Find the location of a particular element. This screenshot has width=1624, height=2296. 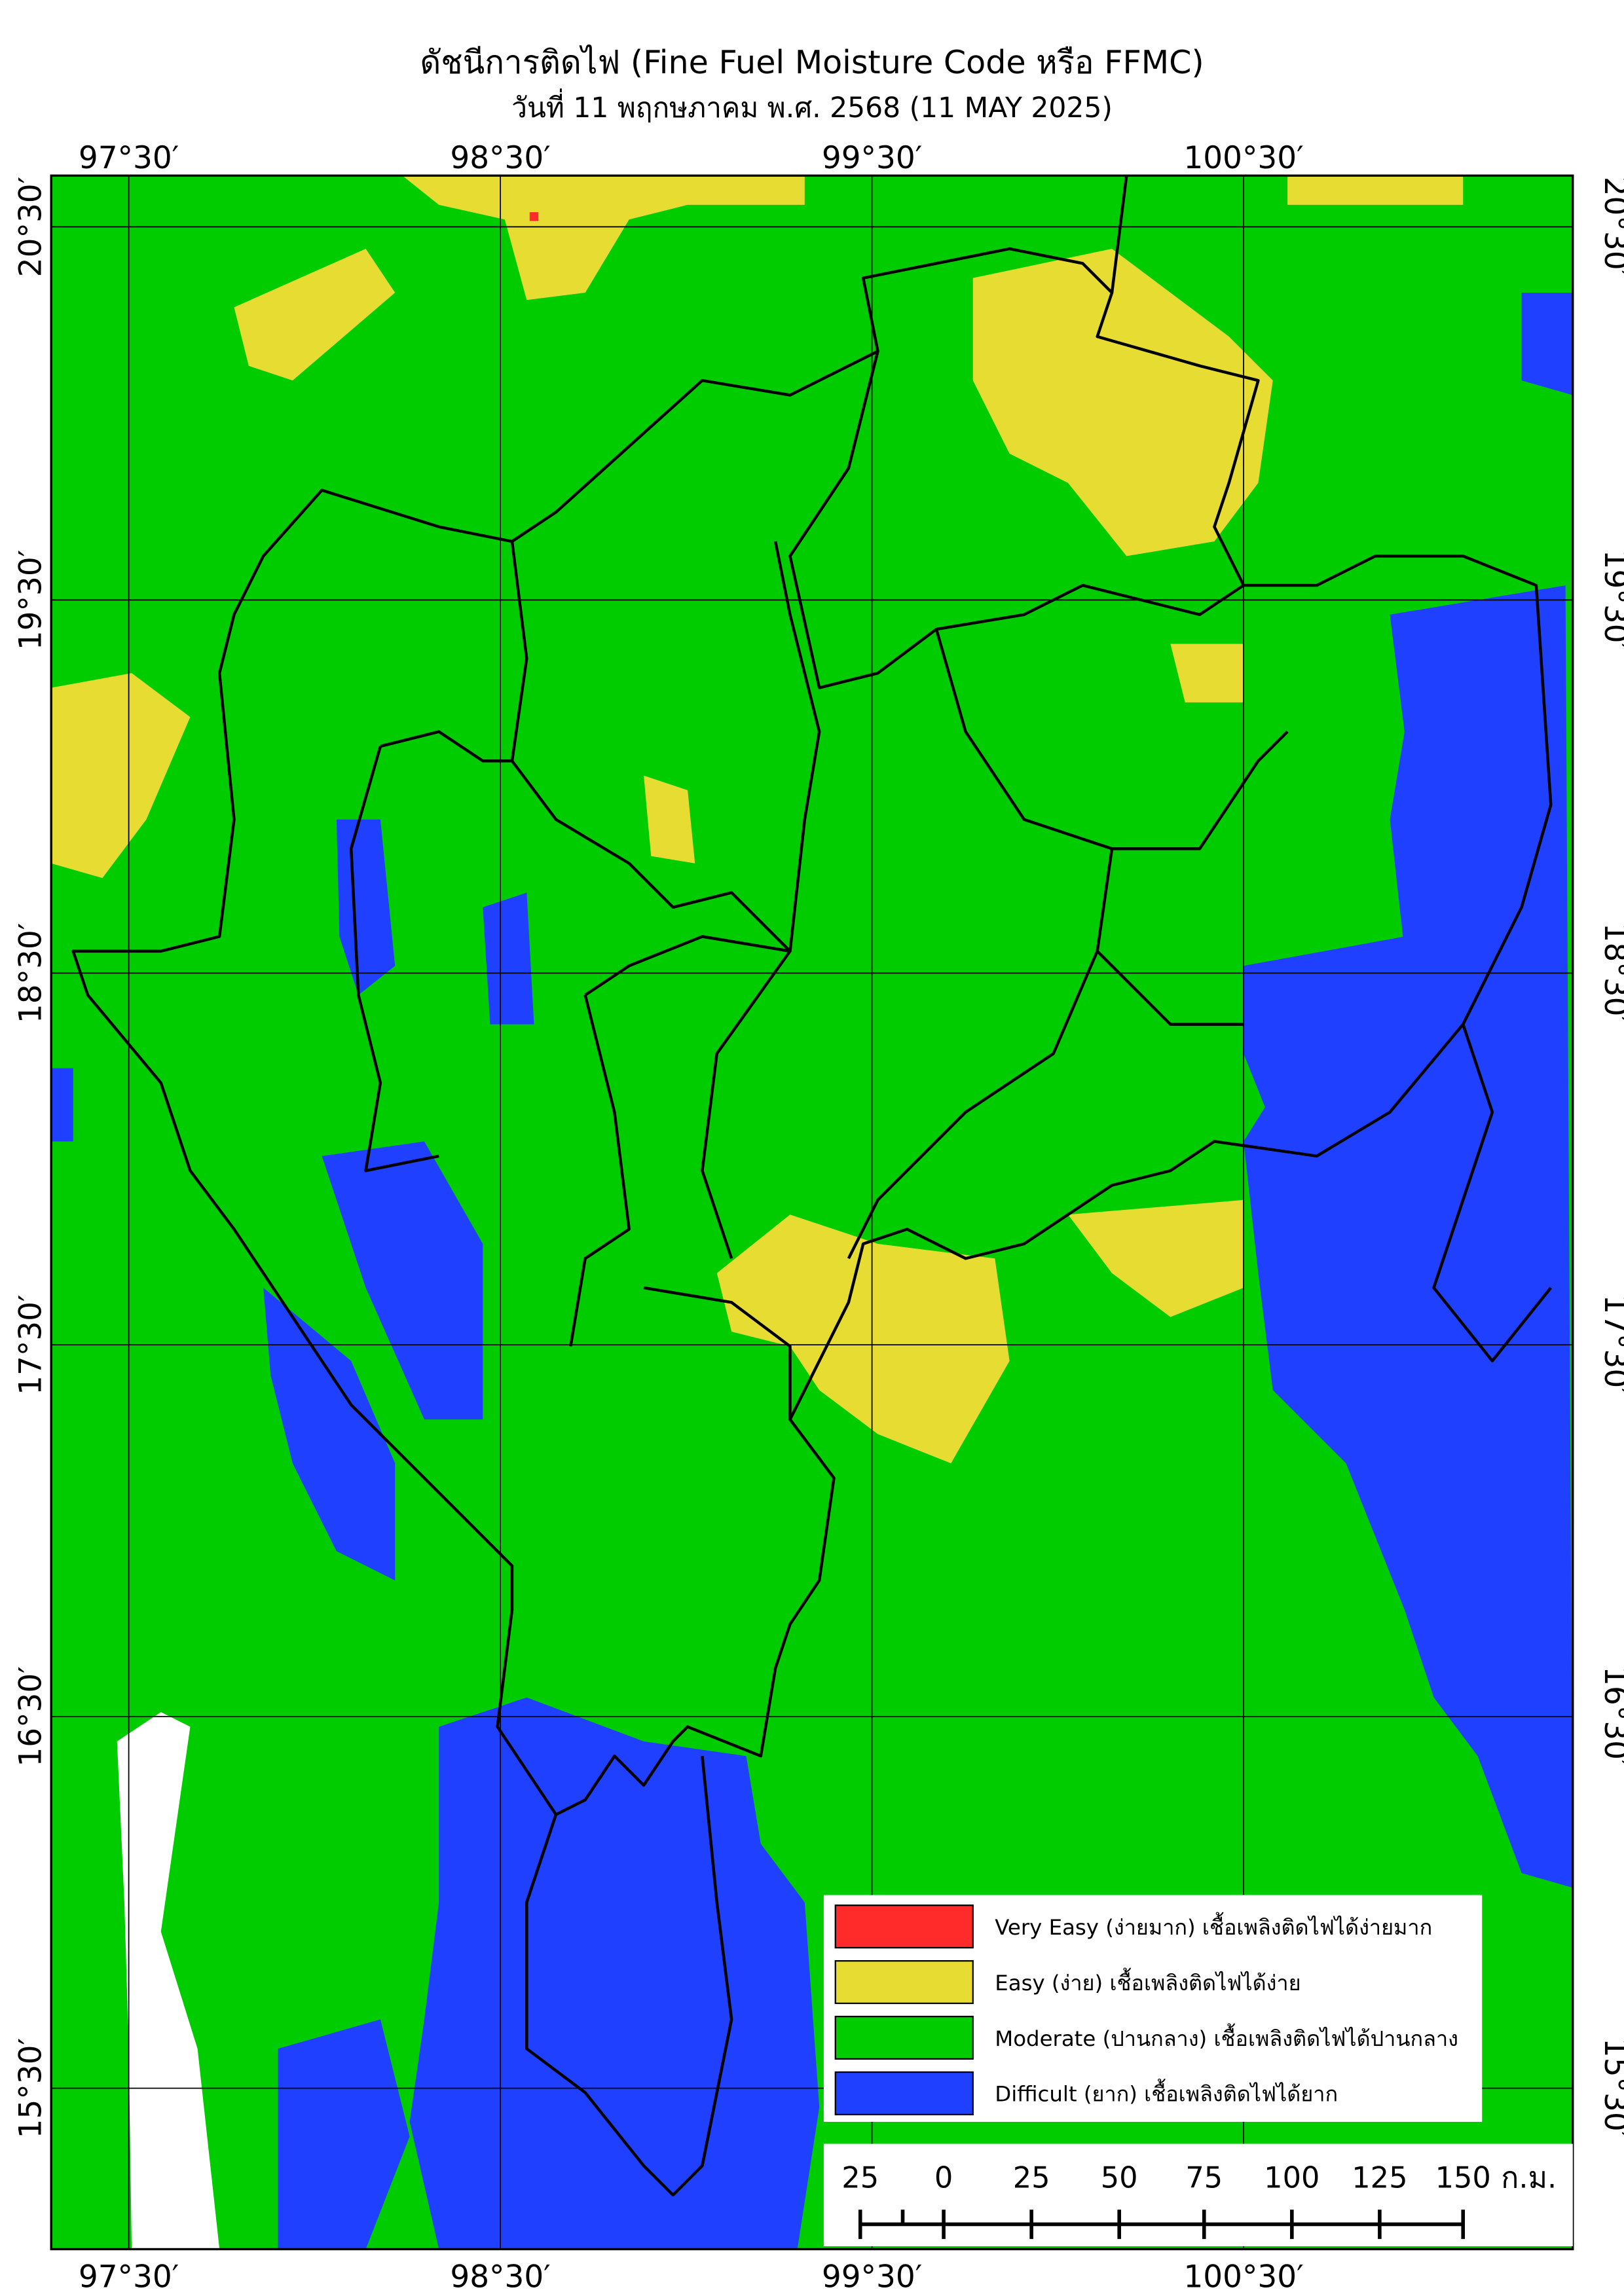

lon-labels-top: 97°30′ 98°30′ 99°30′ 100°30′ is located at coordinates (691, 158).